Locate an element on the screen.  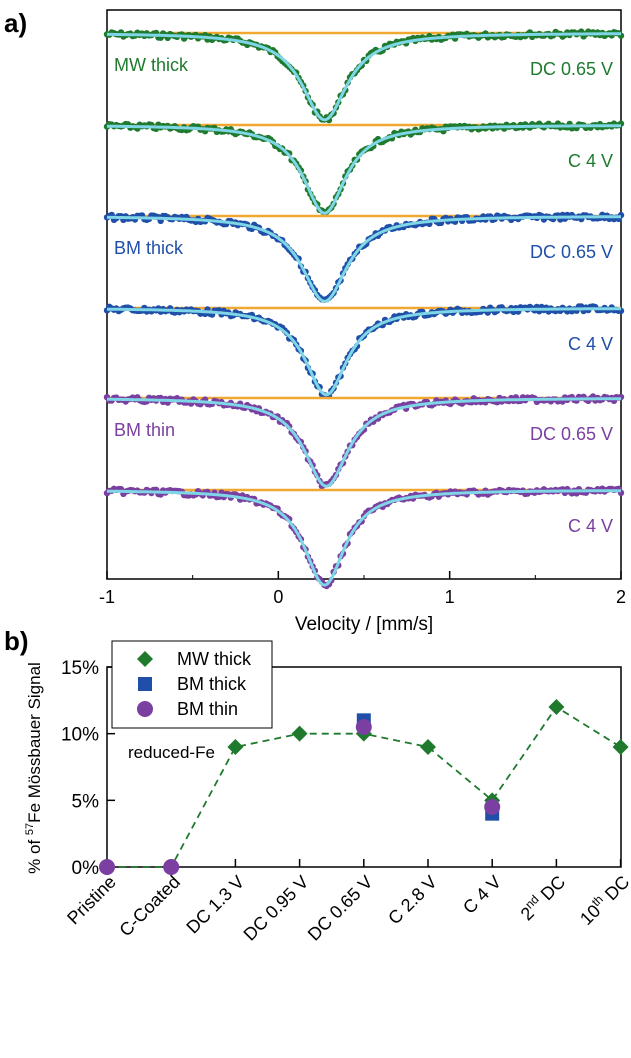
spectrum-sample-label: BM thin is located at coordinates (144, 430).